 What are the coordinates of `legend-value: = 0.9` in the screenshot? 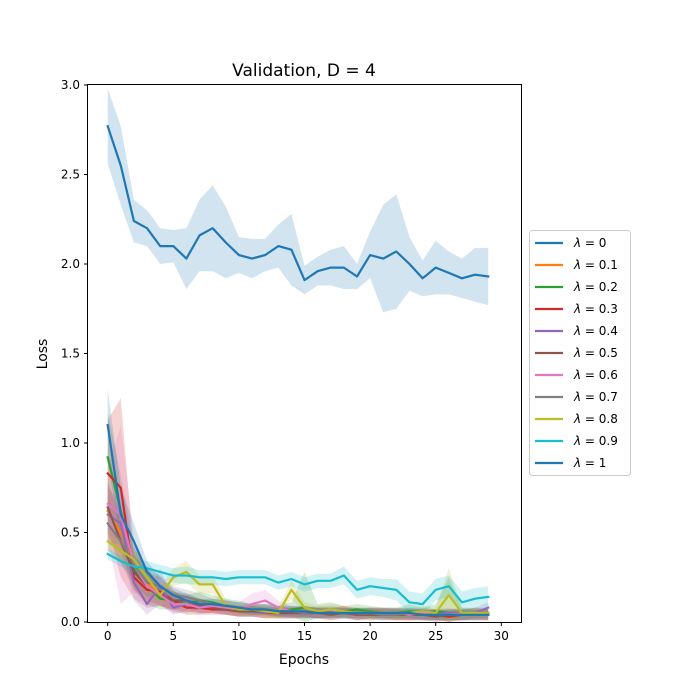 It's located at (599, 441).